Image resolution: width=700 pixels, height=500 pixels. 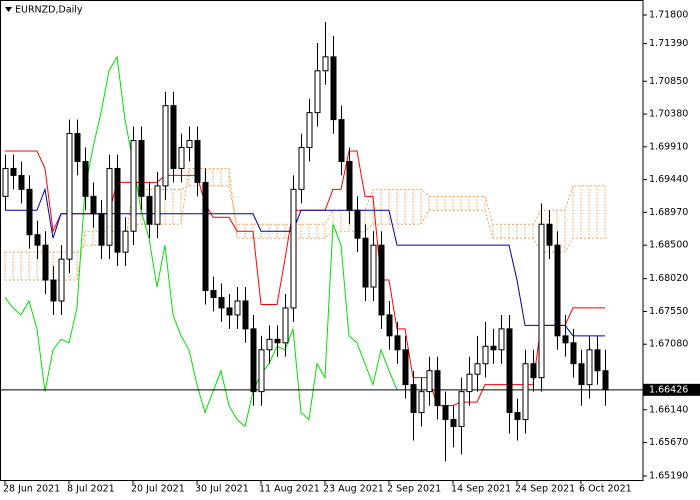 I want to click on x-tick-label: 23 Aug 2021, so click(x=353, y=489).